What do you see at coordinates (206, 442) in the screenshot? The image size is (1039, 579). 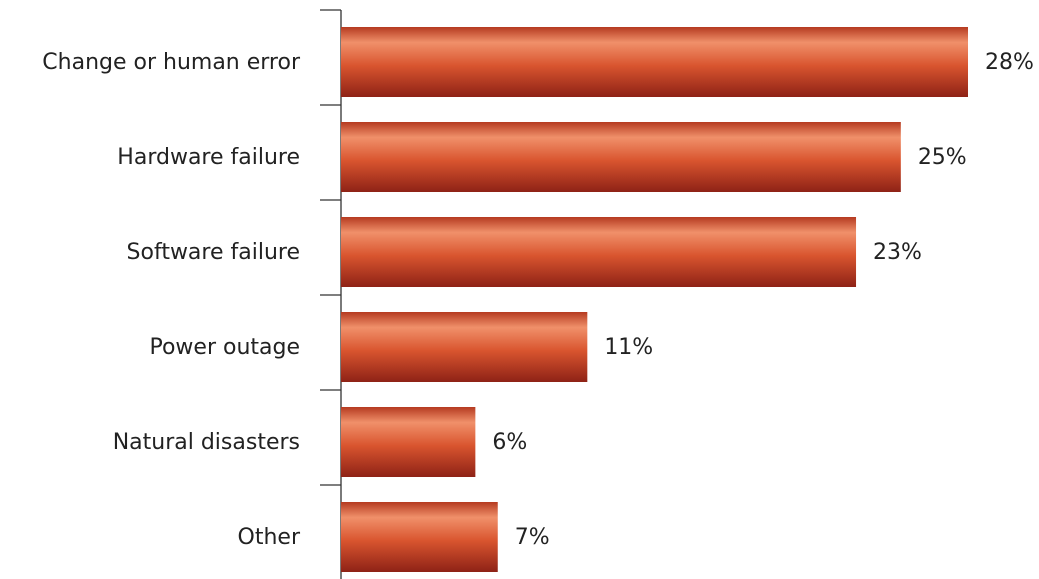 I see `y-tick-label: Natural disasters` at bounding box center [206, 442].